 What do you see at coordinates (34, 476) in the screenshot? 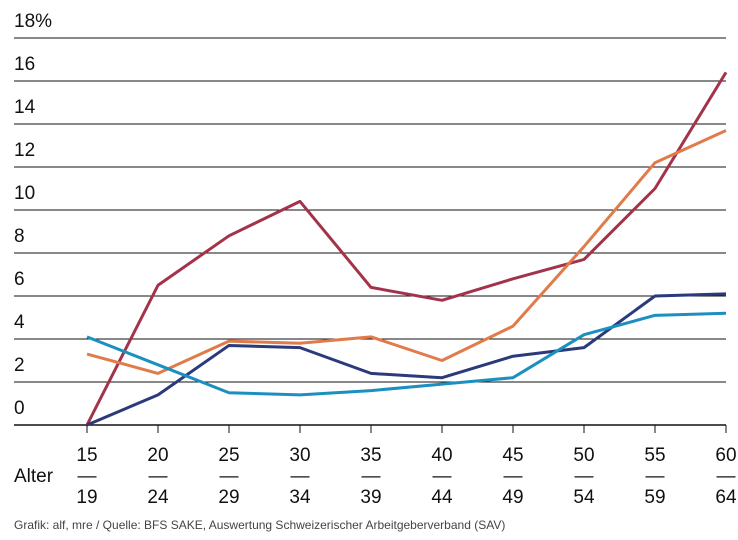
I see `x-axis-label: Alter` at bounding box center [34, 476].